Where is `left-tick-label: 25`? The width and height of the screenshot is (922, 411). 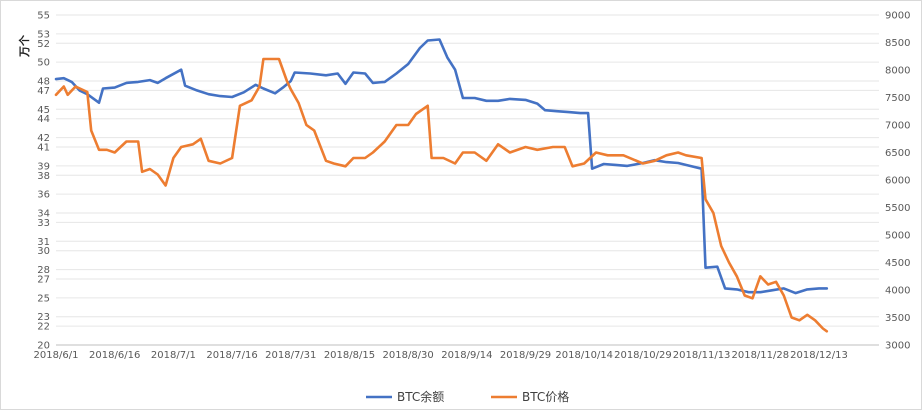 left-tick-label: 25 is located at coordinates (43, 298).